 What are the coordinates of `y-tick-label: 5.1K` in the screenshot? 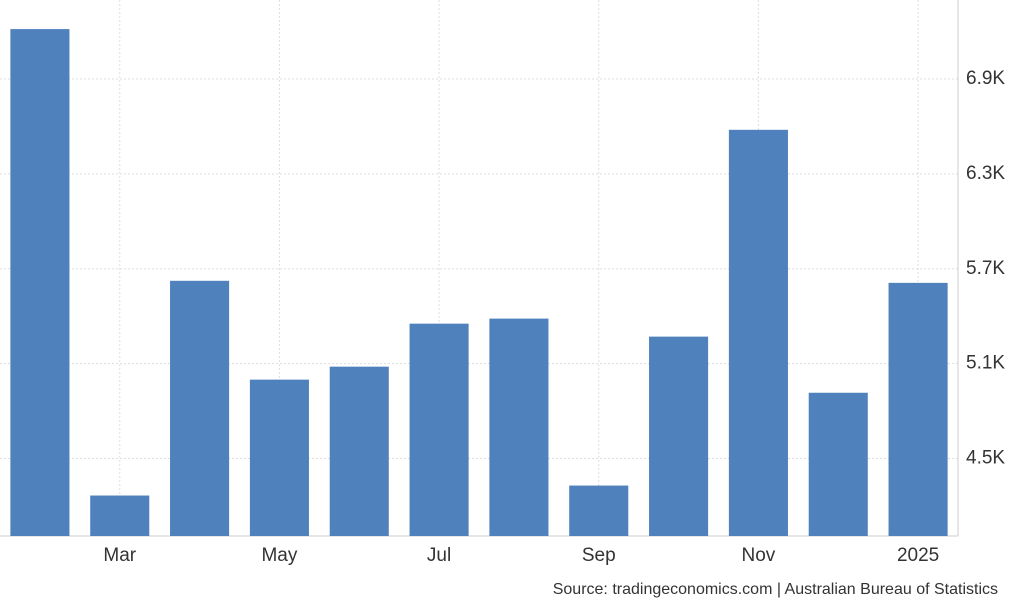 It's located at (985, 363).